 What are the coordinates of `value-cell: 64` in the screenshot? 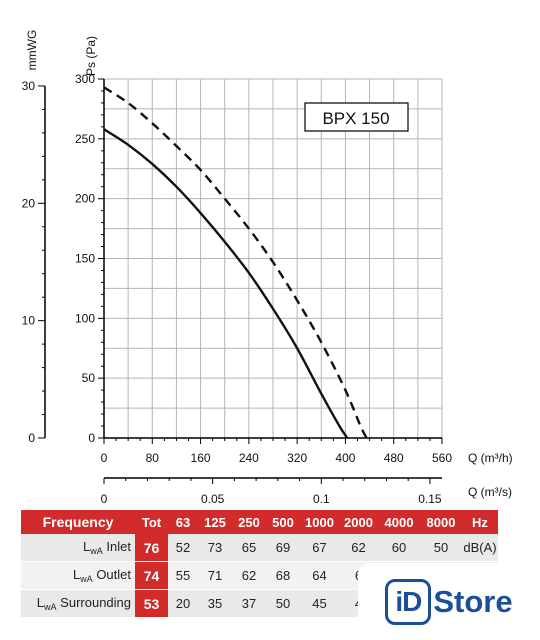 It's located at (319, 575).